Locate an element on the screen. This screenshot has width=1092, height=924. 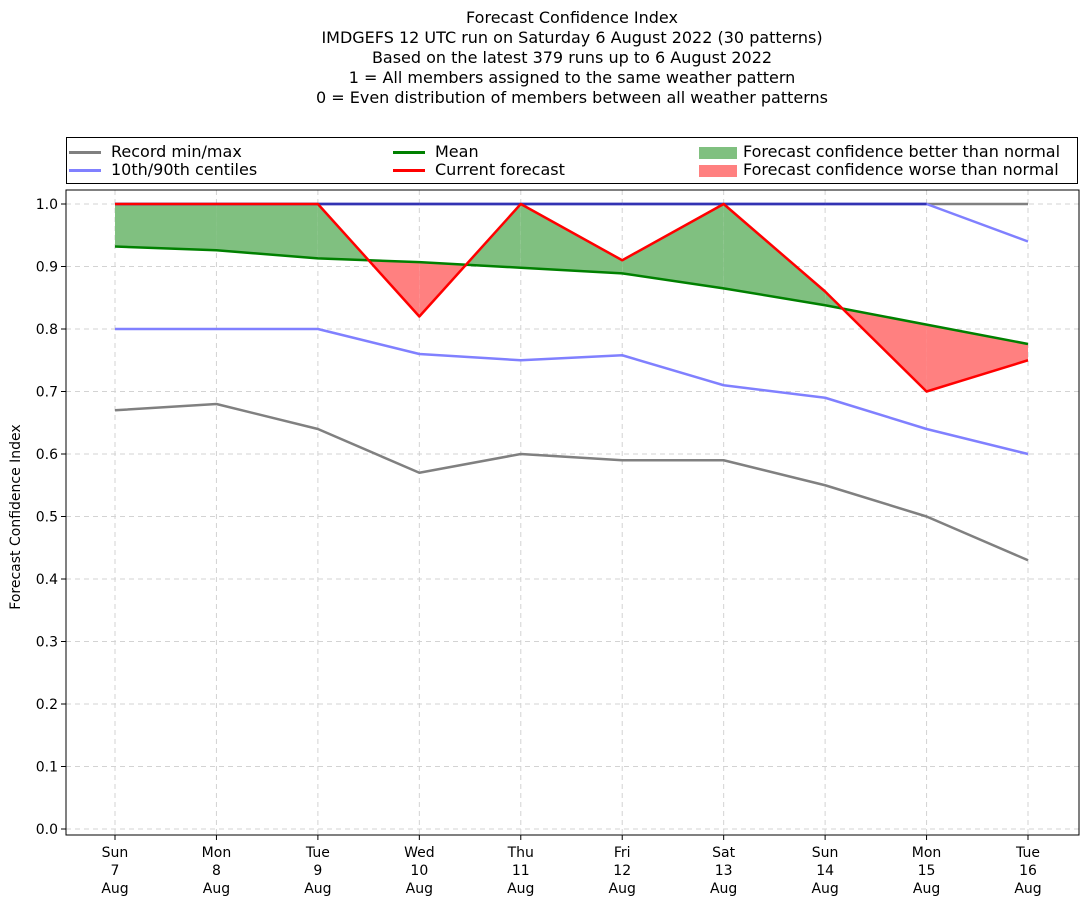
x-tick-label: 15 is located at coordinates (927, 871).